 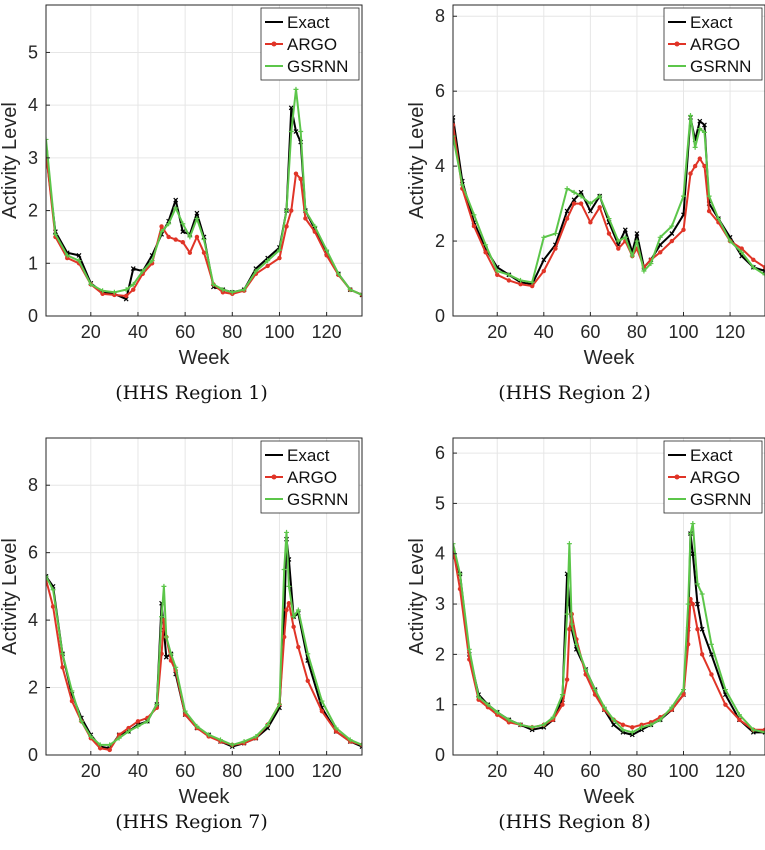 I want to click on chart-caption: (HHS Region 7), so click(x=191, y=822).